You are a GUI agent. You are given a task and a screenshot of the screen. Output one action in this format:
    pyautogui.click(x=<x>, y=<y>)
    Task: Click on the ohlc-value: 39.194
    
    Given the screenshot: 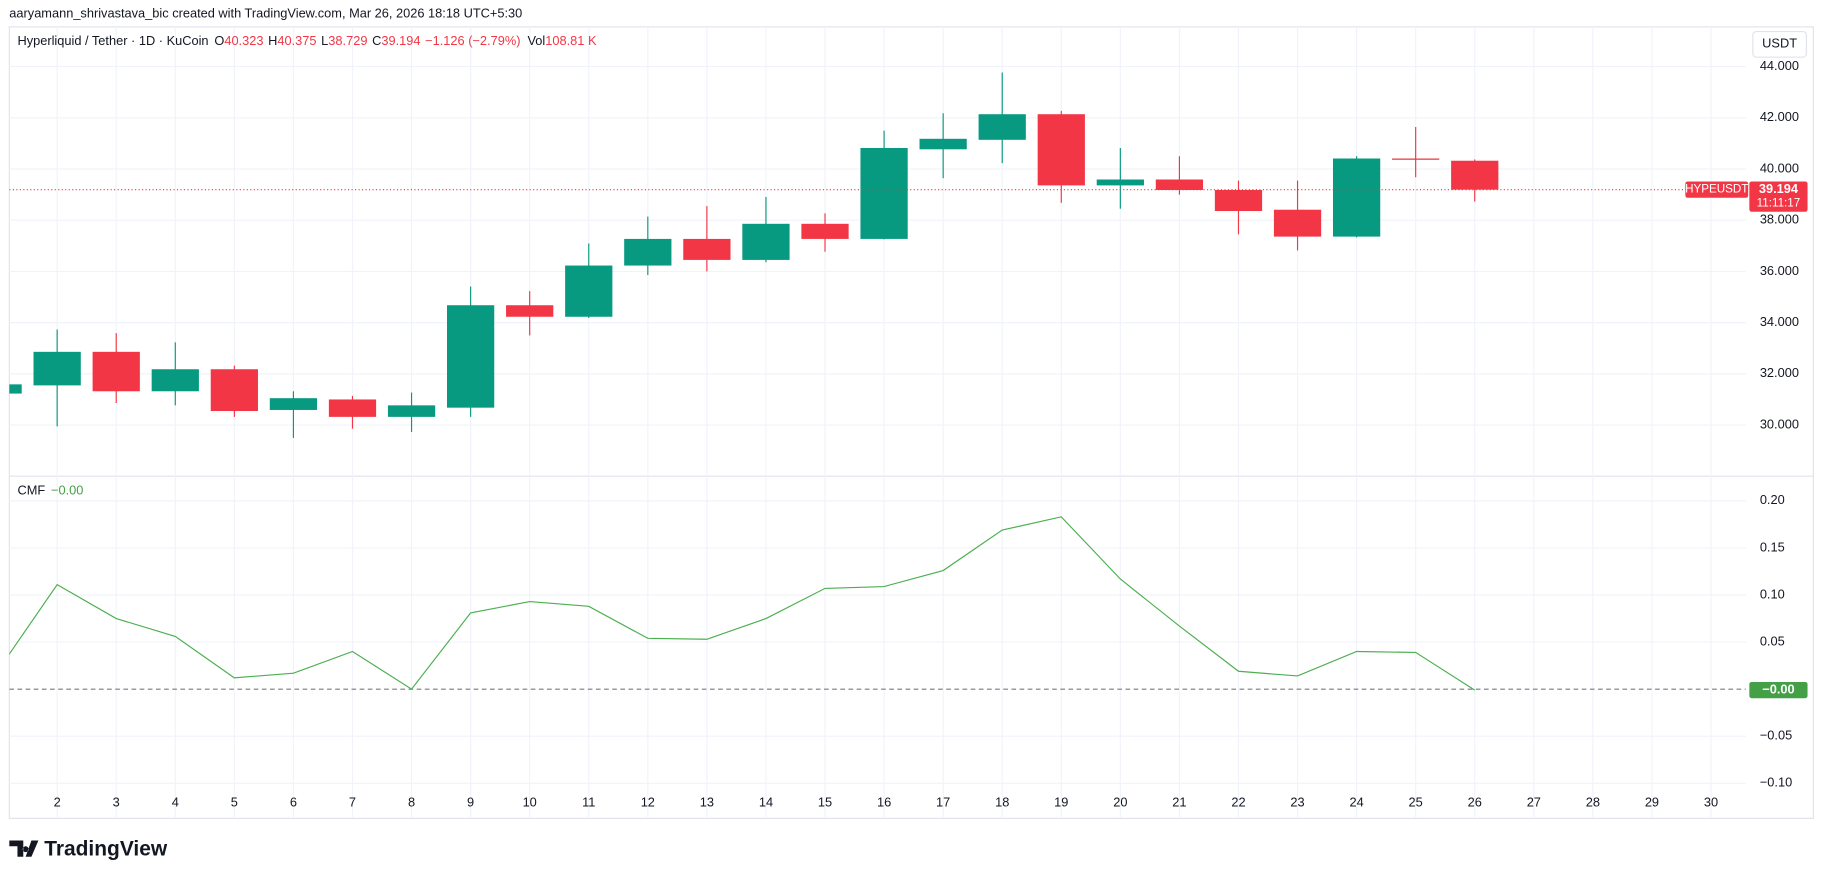 What is the action you would take?
    pyautogui.click(x=400, y=40)
    